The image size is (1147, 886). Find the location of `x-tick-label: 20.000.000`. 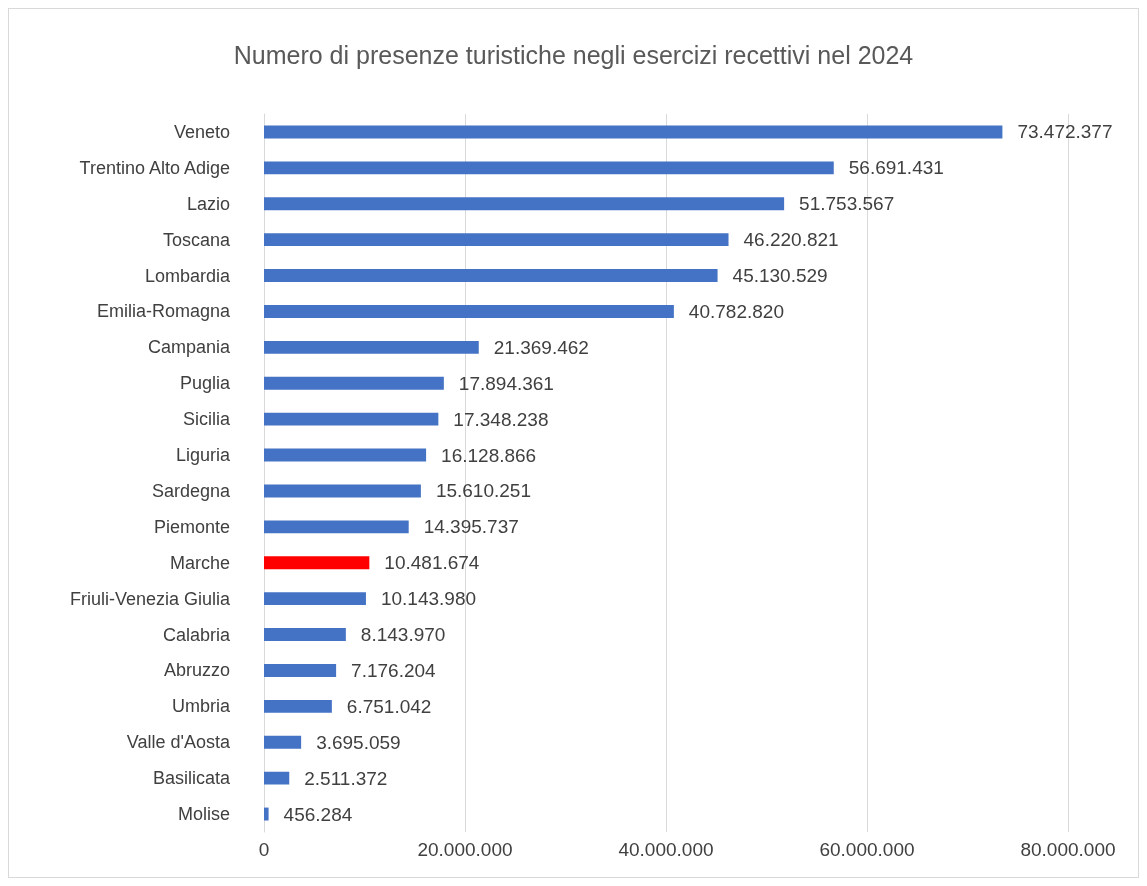

x-tick-label: 20.000.000 is located at coordinates (465, 849).